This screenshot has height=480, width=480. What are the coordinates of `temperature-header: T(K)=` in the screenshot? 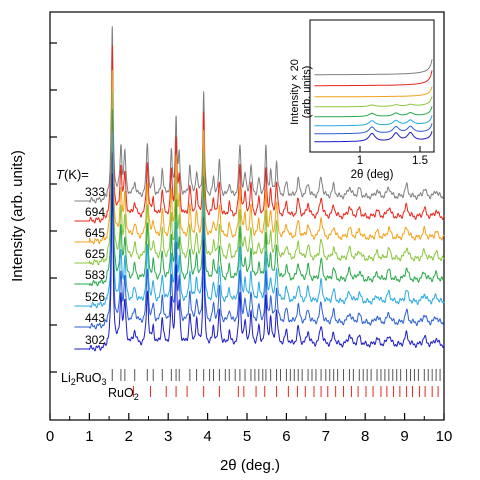 It's located at (72, 174).